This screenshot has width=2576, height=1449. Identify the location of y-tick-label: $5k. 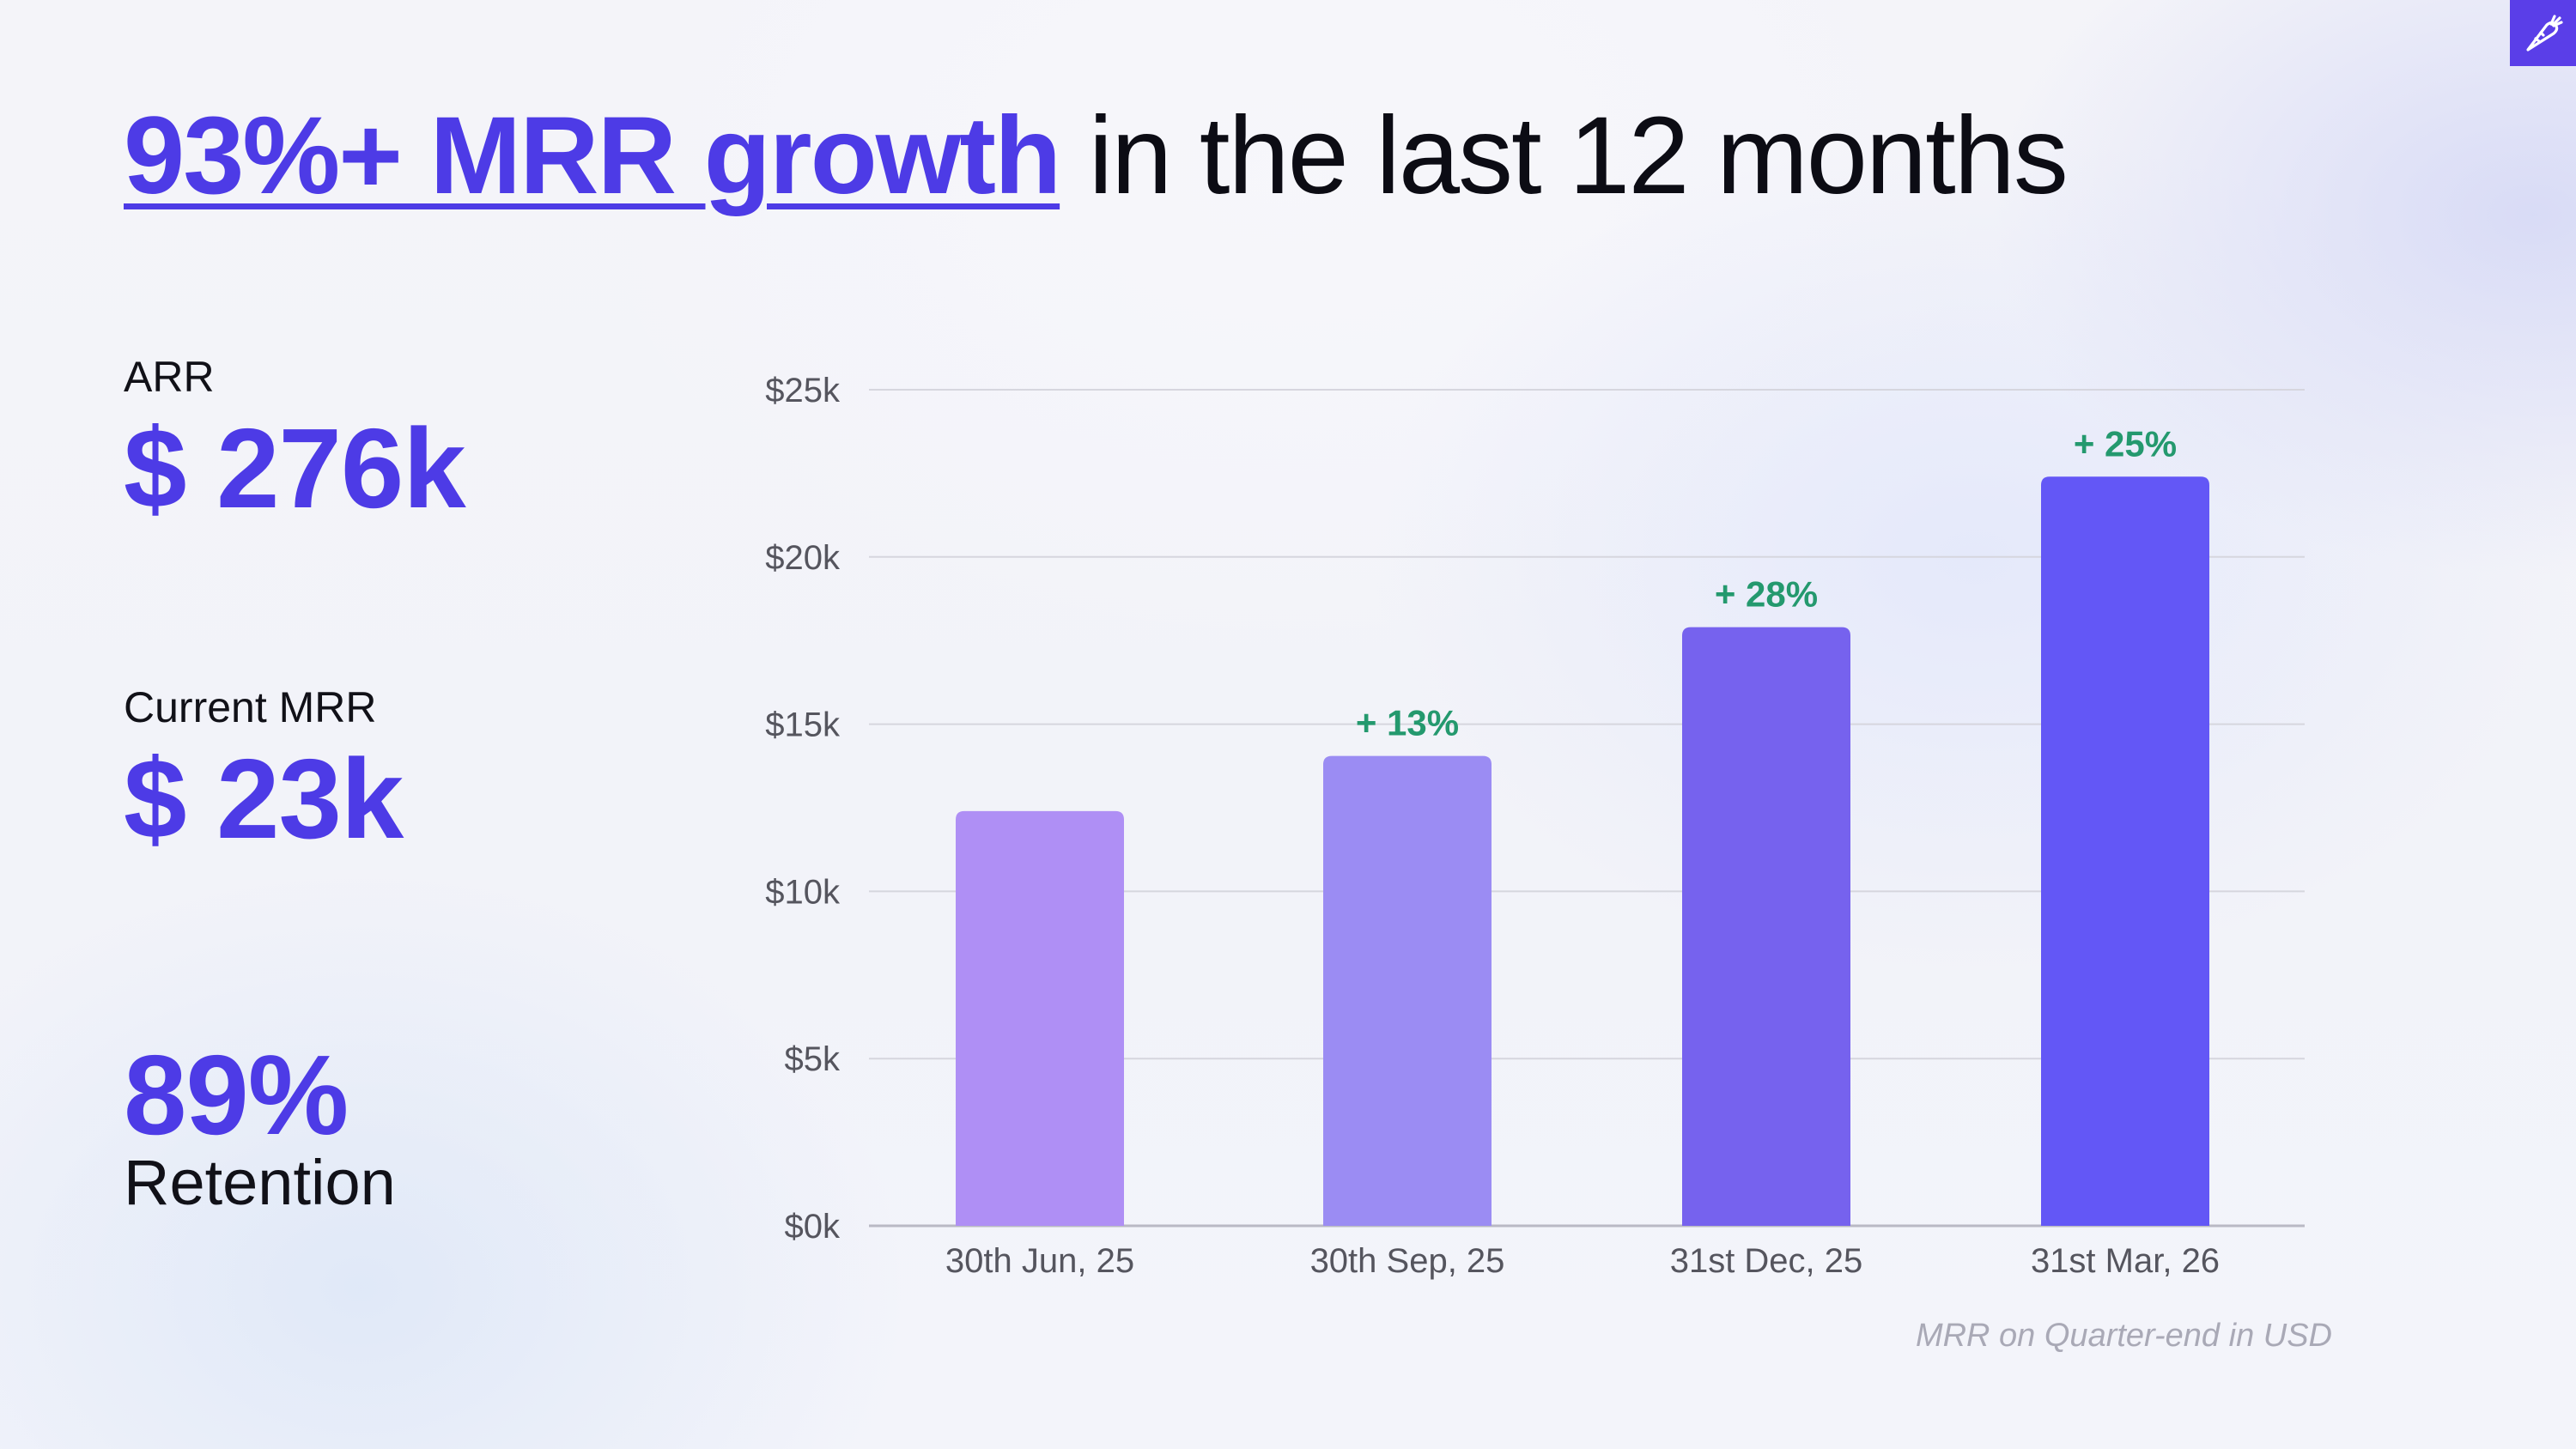
(813, 1059).